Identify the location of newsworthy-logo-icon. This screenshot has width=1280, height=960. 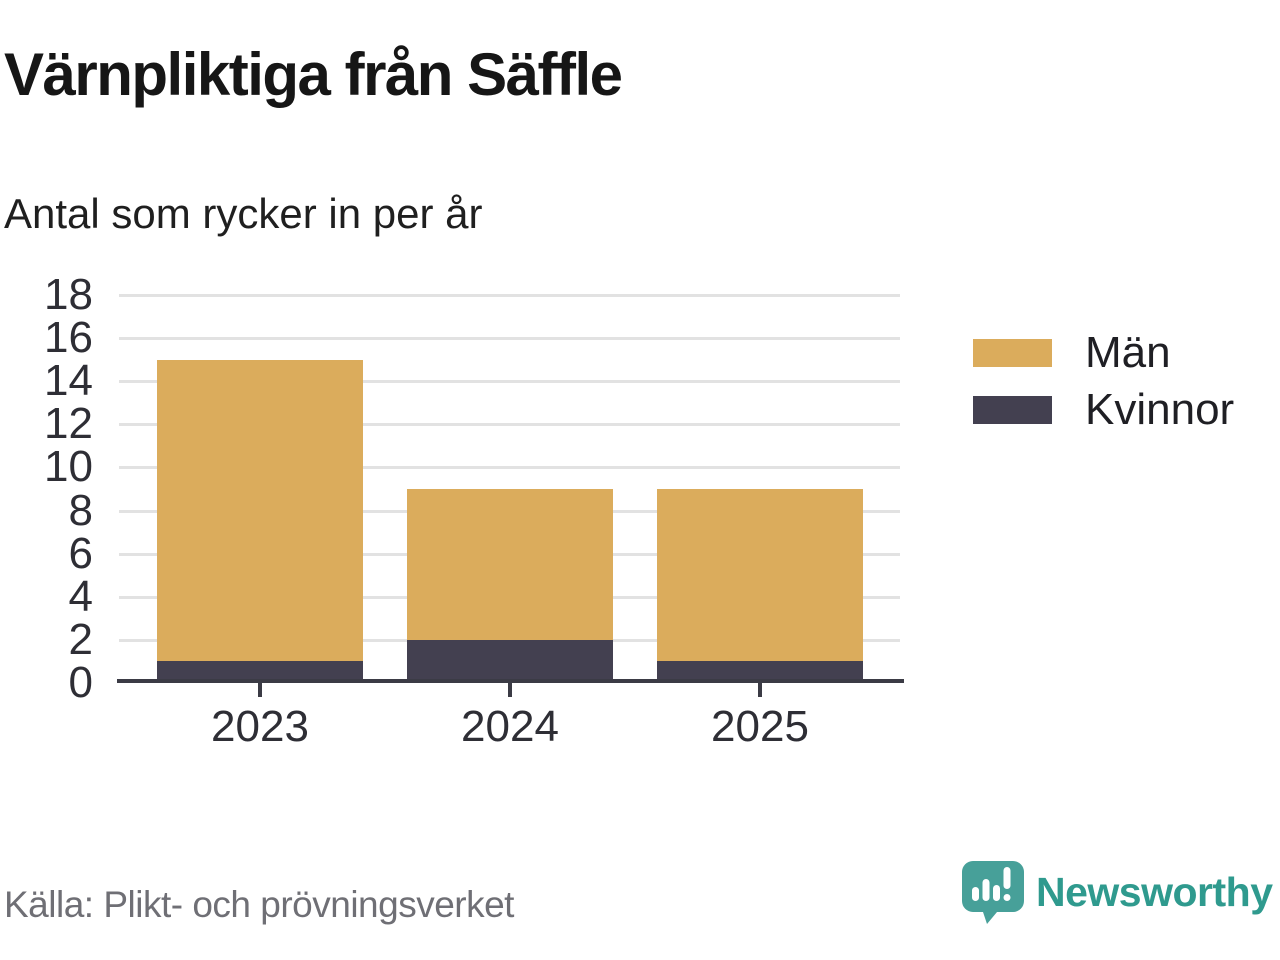
(993, 892).